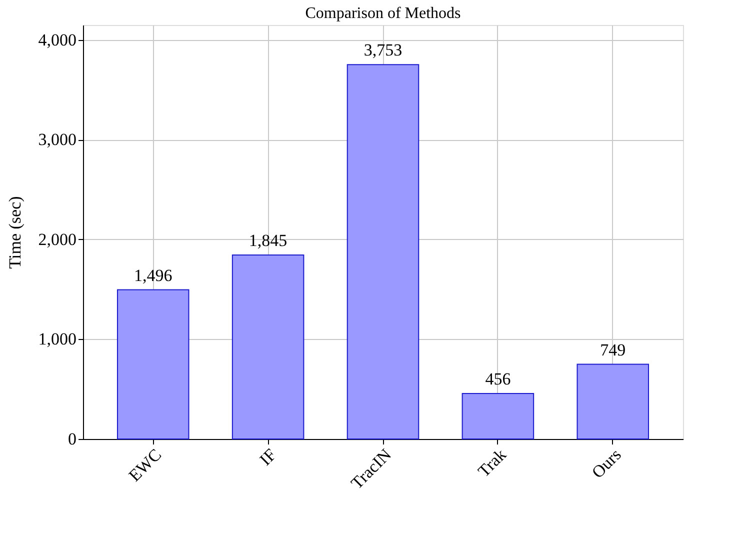 The image size is (751, 542). What do you see at coordinates (268, 457) in the screenshot?
I see `x-tick-label: IF` at bounding box center [268, 457].